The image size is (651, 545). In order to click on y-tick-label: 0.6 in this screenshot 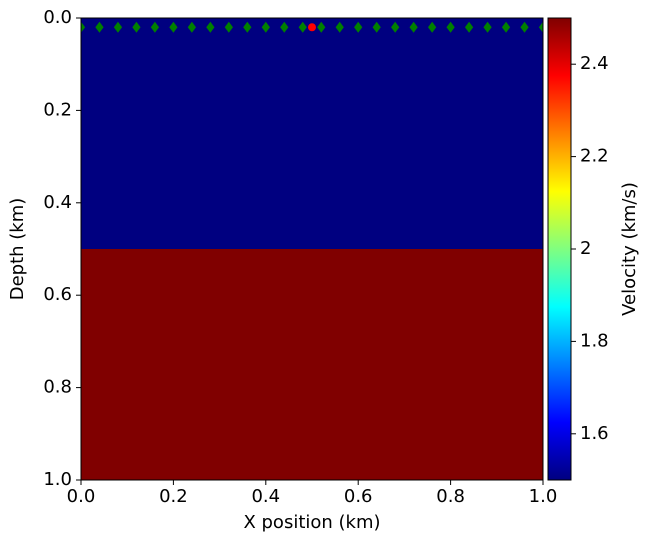, I will do `click(57, 294)`.